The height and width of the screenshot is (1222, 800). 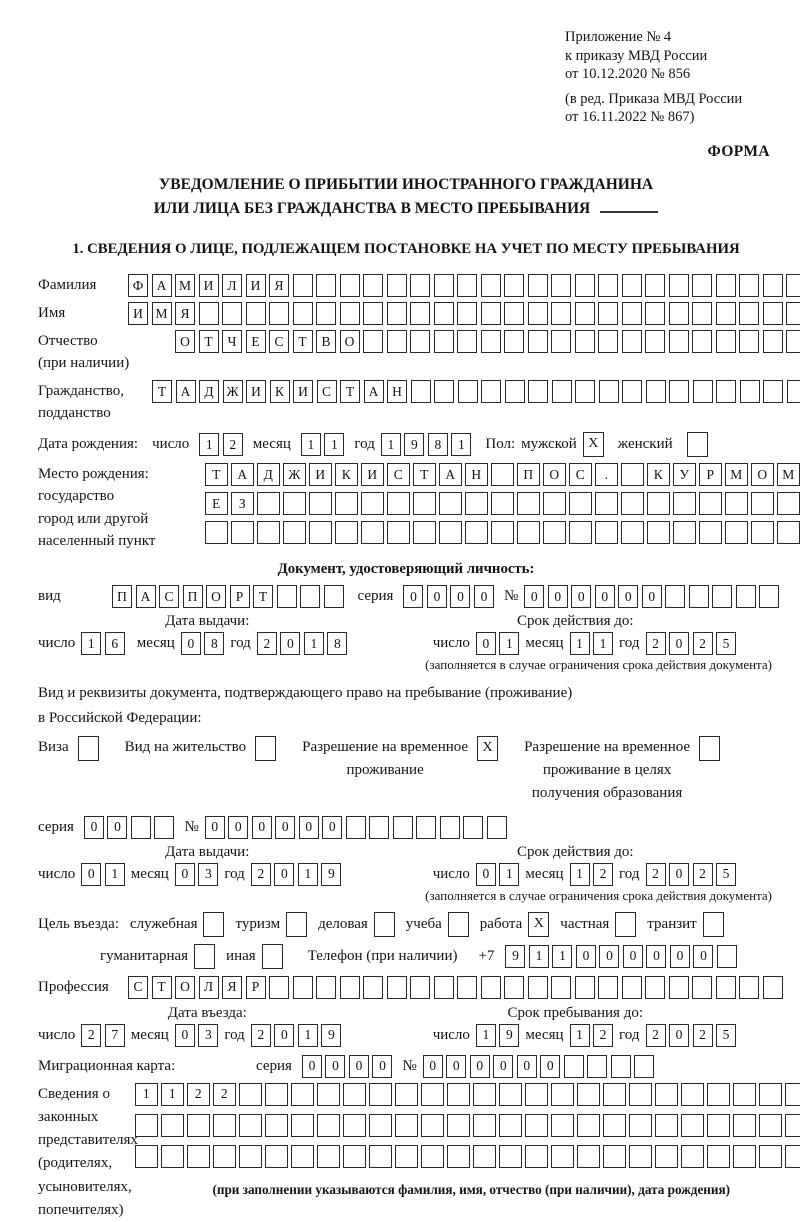 What do you see at coordinates (515, 956) in the screenshot?
I see `char-cell: 9` at bounding box center [515, 956].